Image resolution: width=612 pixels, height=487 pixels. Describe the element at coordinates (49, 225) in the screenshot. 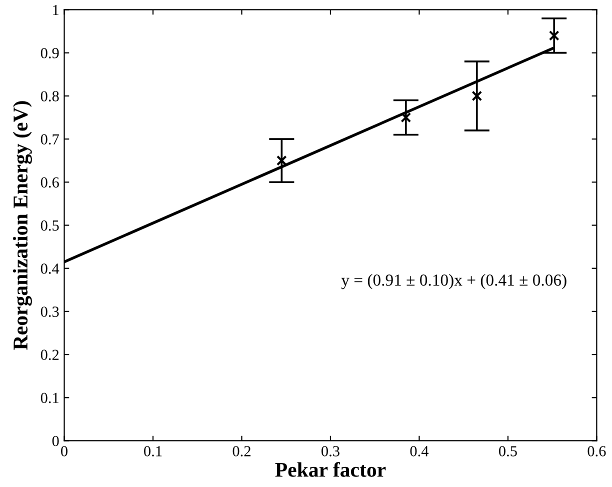

I see `y-tick-label: 0.5` at that location.